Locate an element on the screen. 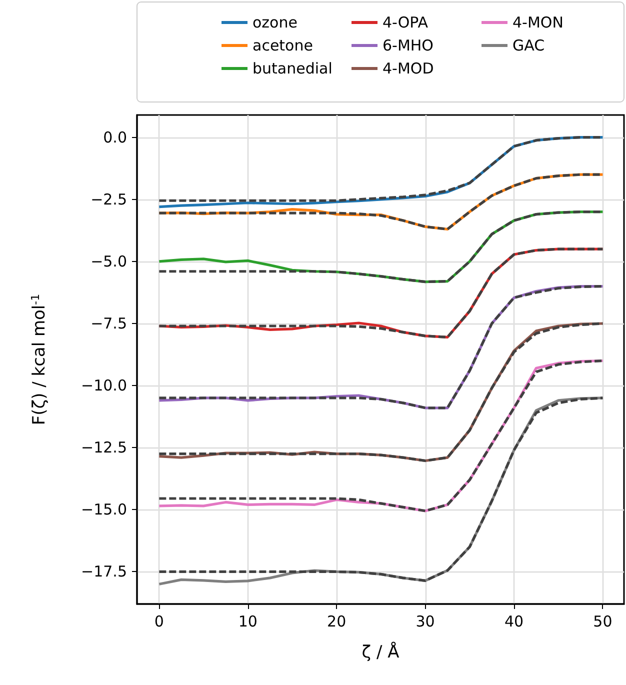 Image resolution: width=626 pixels, height=685 pixels. y-tick-label: −10.0 is located at coordinates (104, 385).